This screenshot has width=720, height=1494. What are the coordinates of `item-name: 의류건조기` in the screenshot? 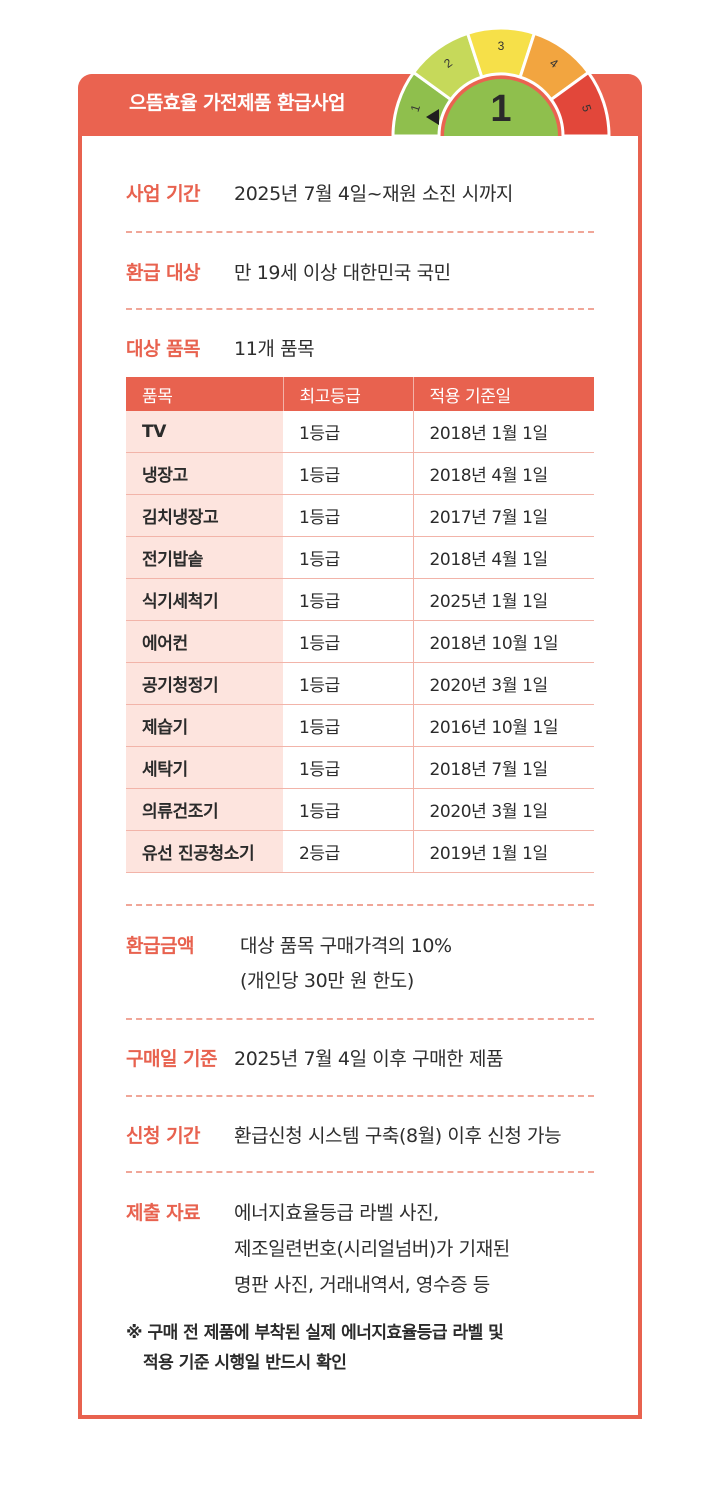 It's located at (204, 809).